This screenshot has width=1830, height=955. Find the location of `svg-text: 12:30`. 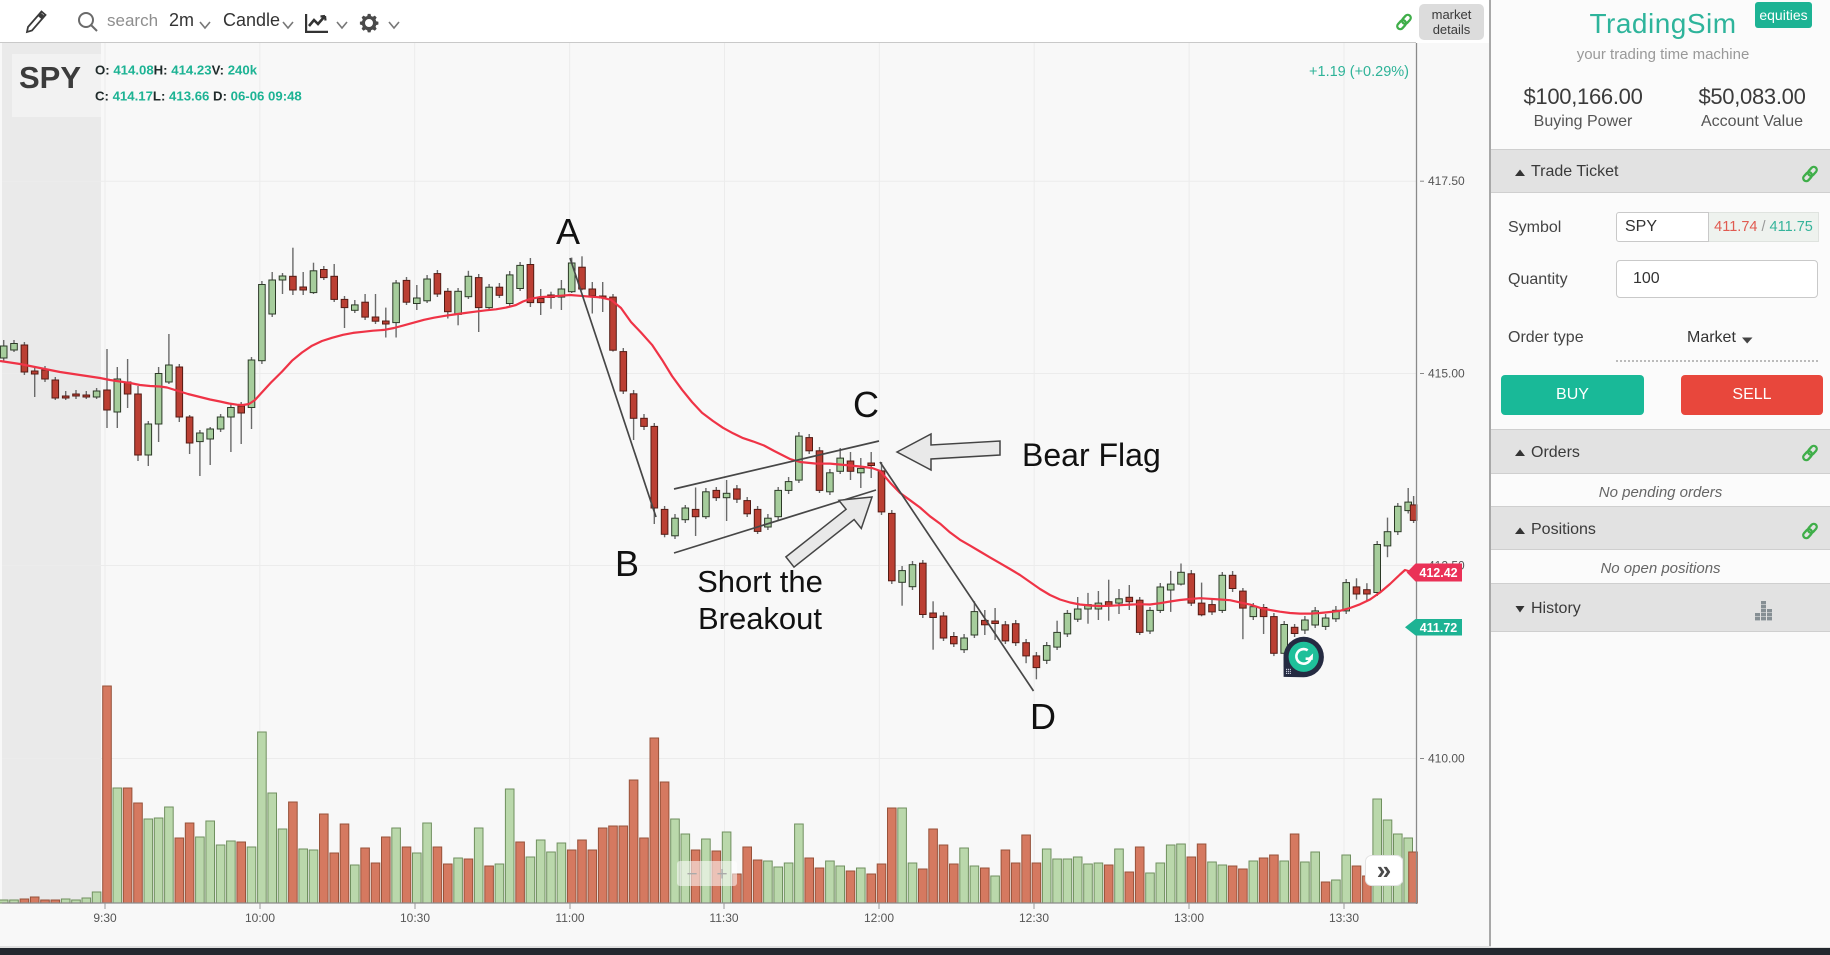

svg-text: 12:30 is located at coordinates (1034, 918).